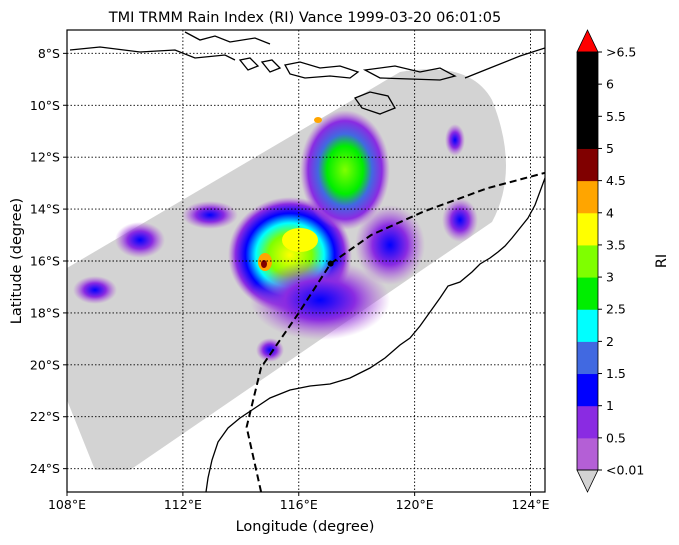 The width and height of the screenshot is (679, 545). Describe the element at coordinates (662, 261) in the screenshot. I see `colorbar-label: RI` at that location.